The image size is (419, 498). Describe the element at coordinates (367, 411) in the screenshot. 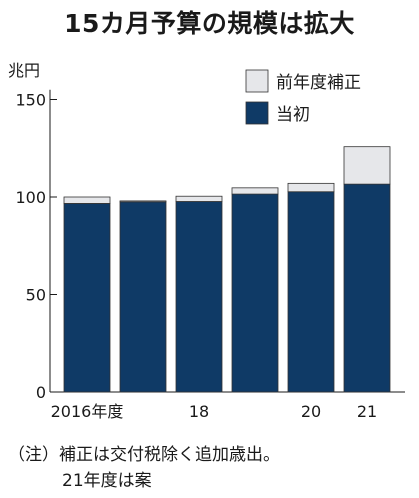

I see `x-tick-label: 21` at that location.